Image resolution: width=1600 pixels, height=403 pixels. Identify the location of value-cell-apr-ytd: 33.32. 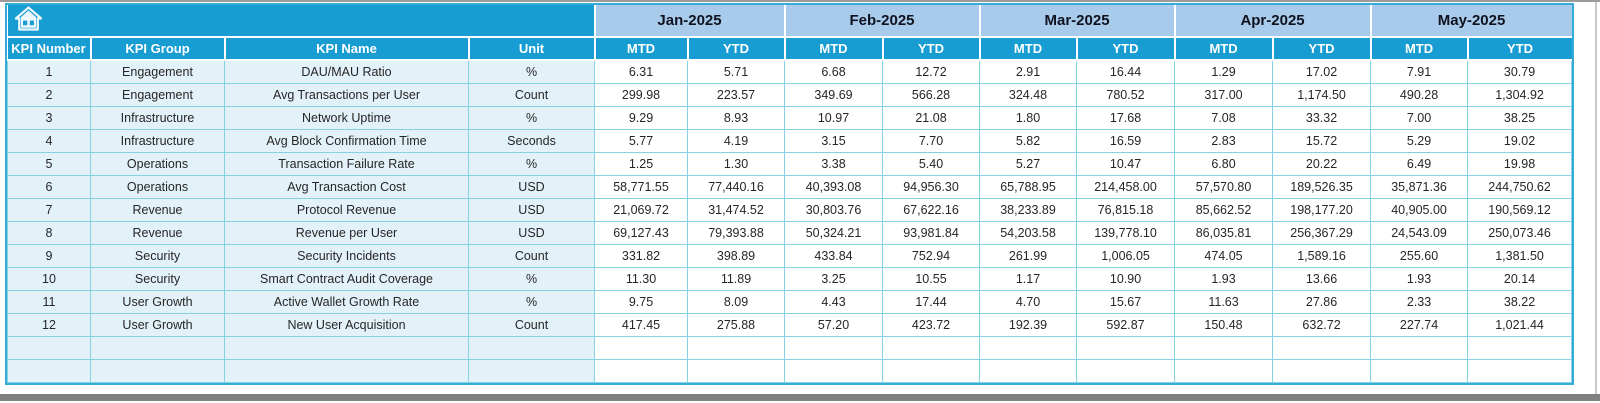
(1322, 117).